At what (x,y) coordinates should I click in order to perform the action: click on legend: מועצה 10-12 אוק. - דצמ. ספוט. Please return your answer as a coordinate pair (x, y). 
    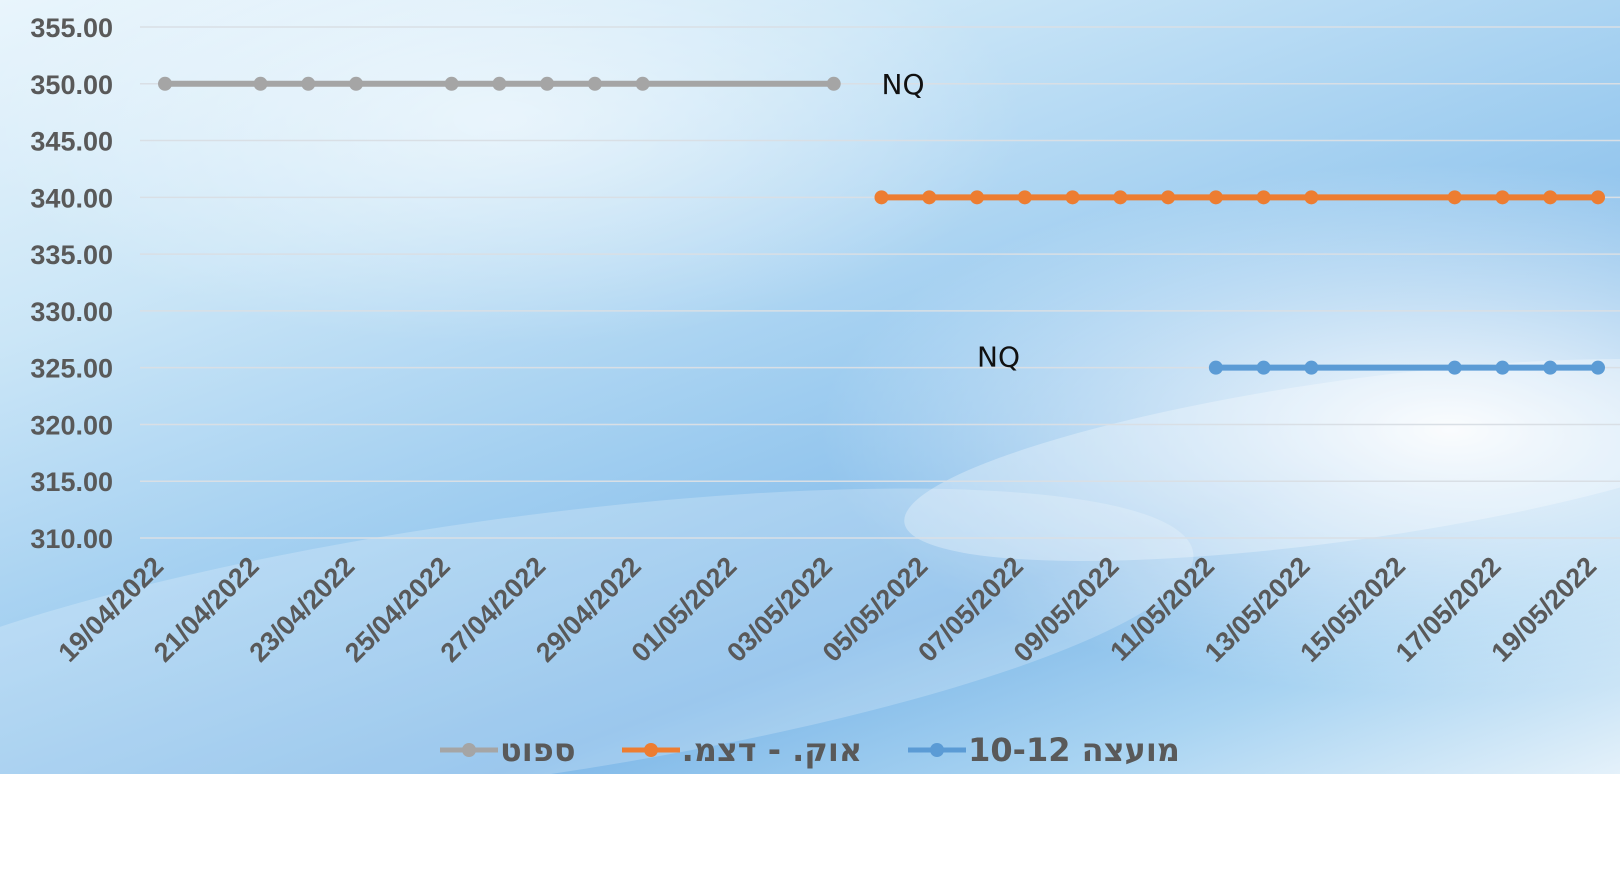
    Looking at the image, I should click on (810, 750).